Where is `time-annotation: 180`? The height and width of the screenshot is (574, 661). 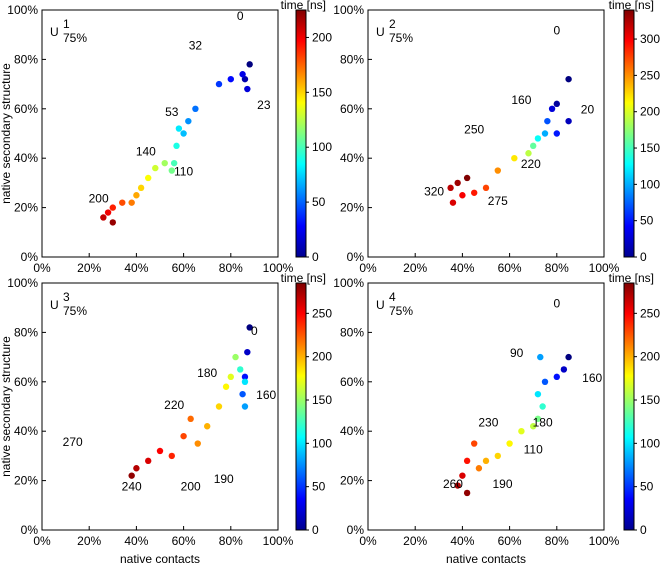
time-annotation: 180 is located at coordinates (207, 373).